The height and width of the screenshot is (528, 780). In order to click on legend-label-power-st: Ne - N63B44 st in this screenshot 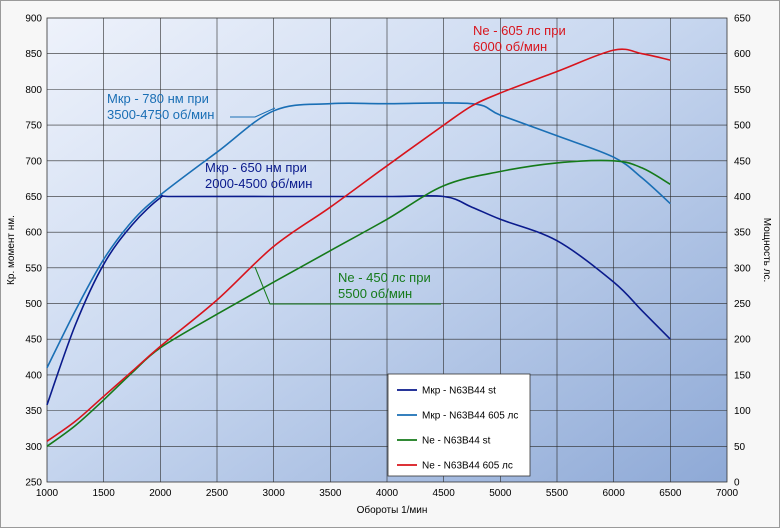, I will do `click(456, 441)`.